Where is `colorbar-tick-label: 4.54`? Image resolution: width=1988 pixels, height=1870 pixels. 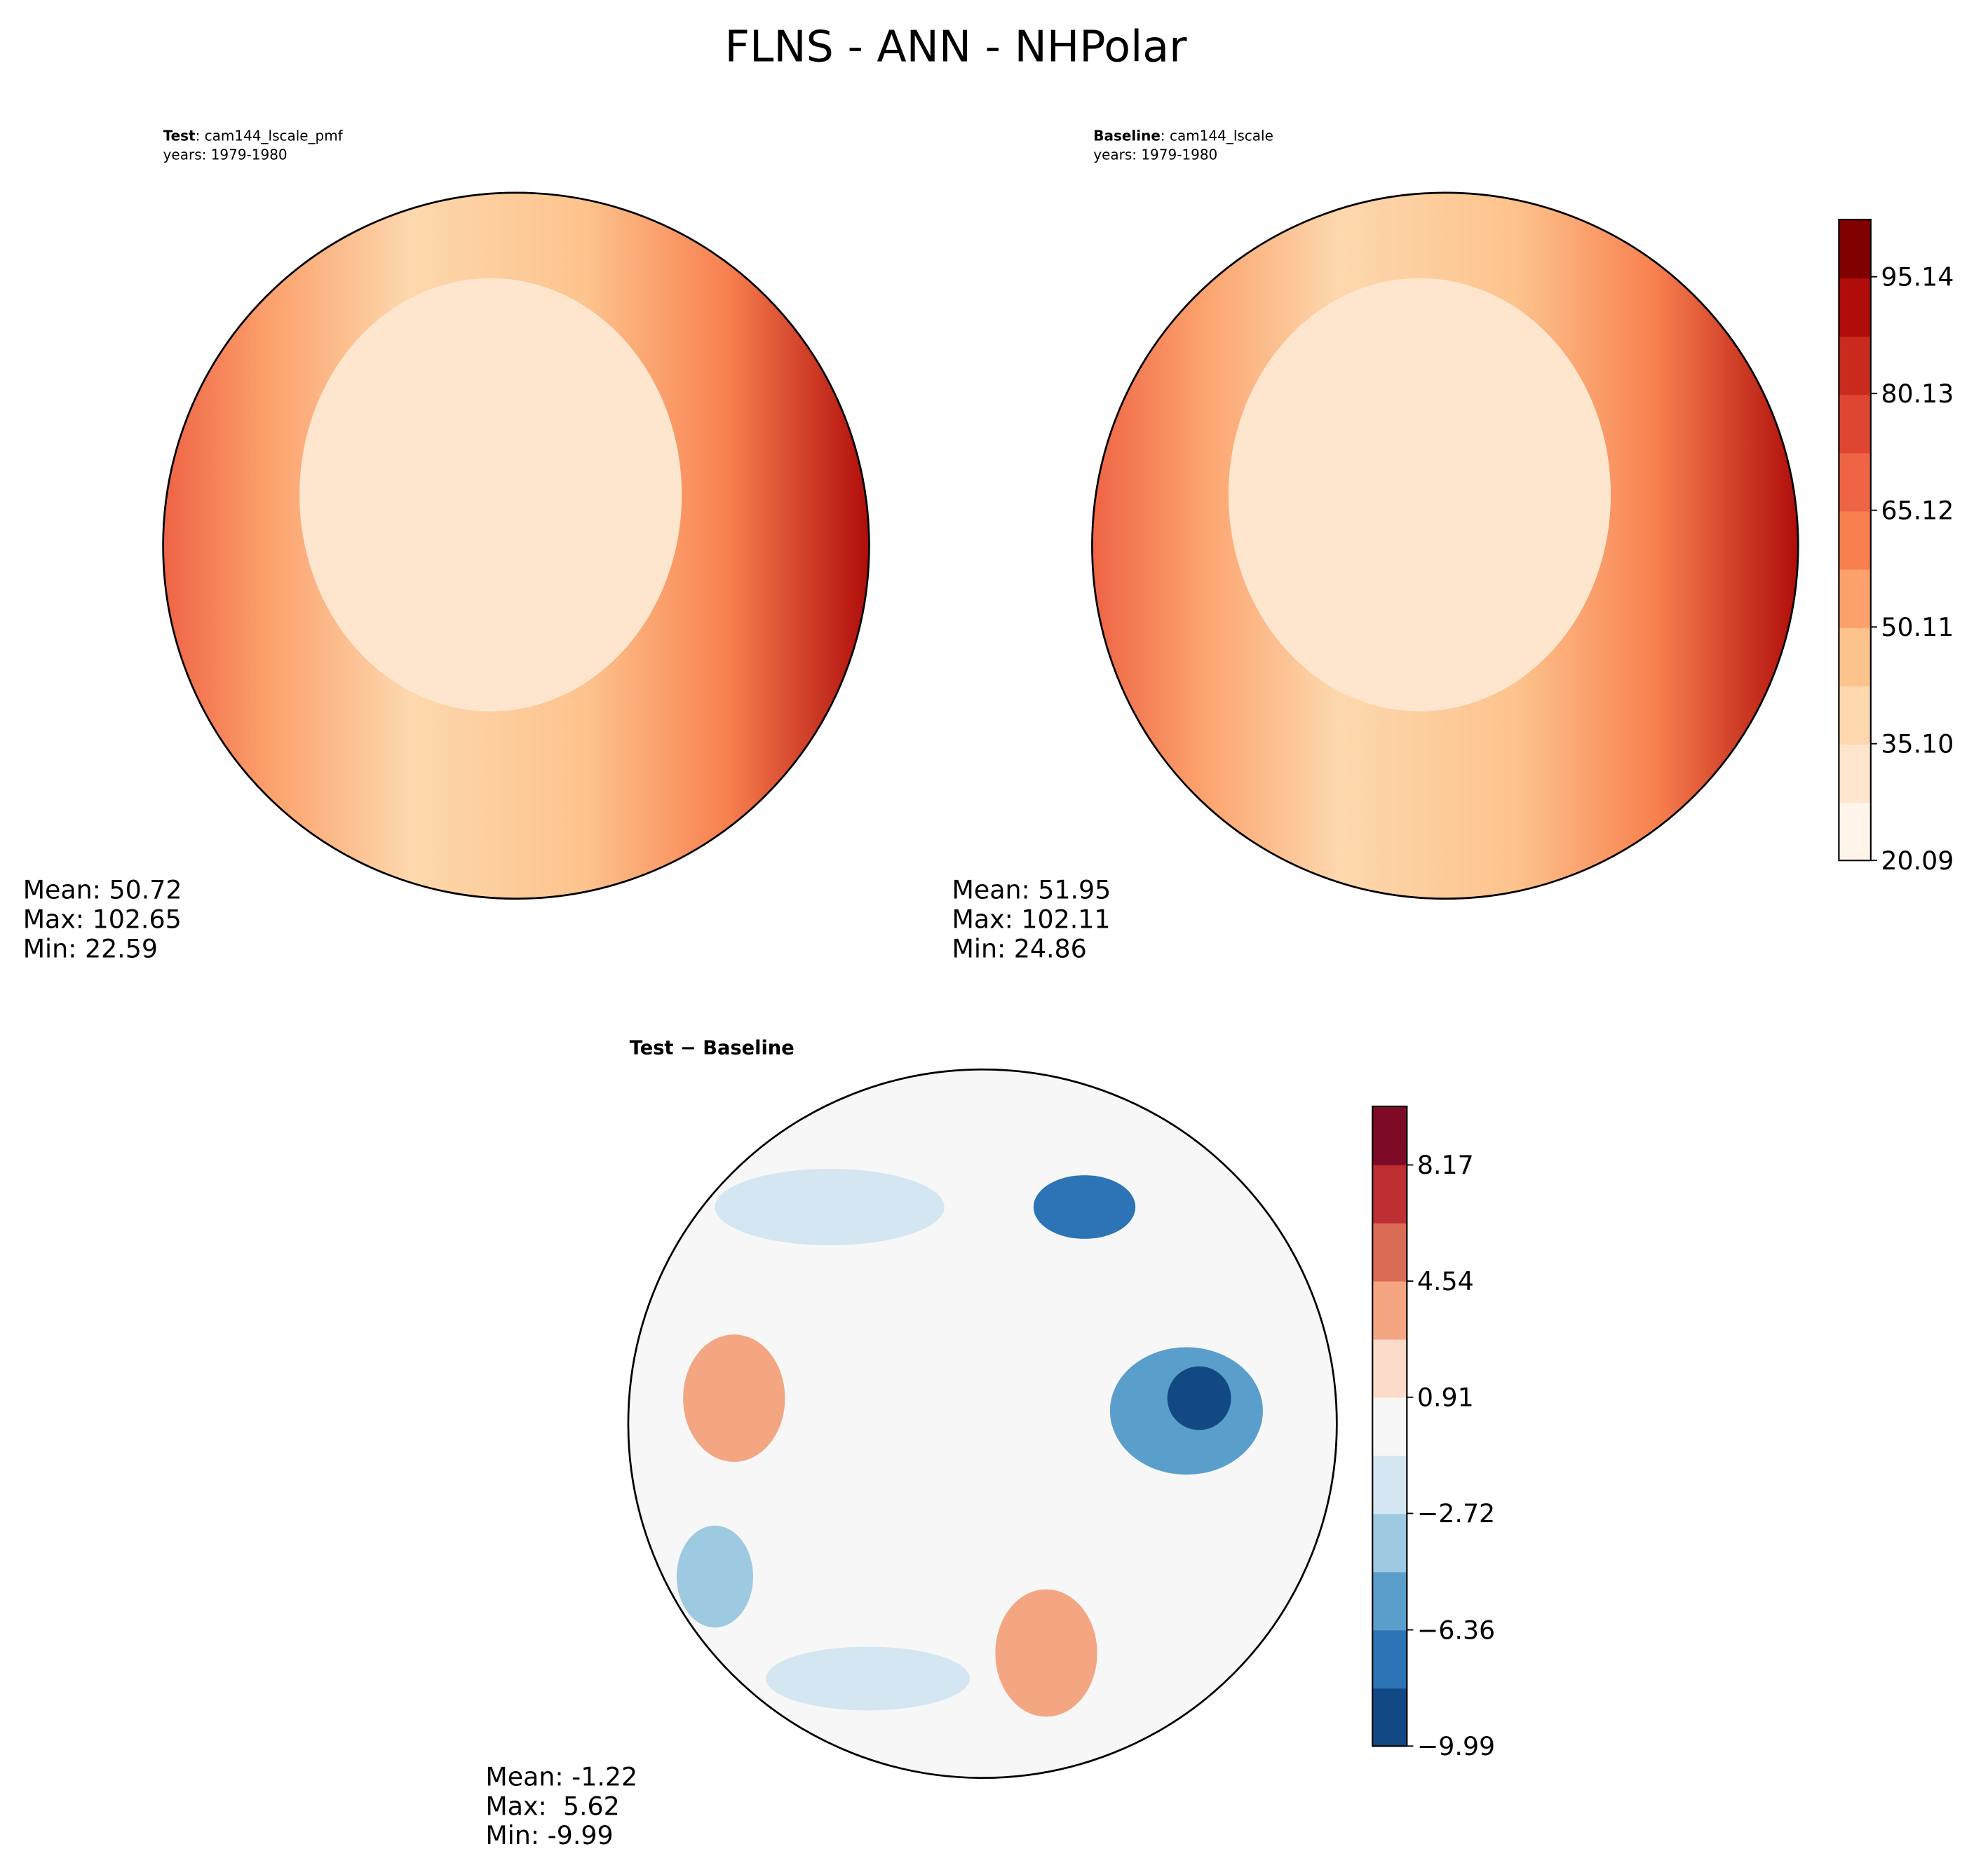
colorbar-tick-label: 4.54 is located at coordinates (1445, 1281).